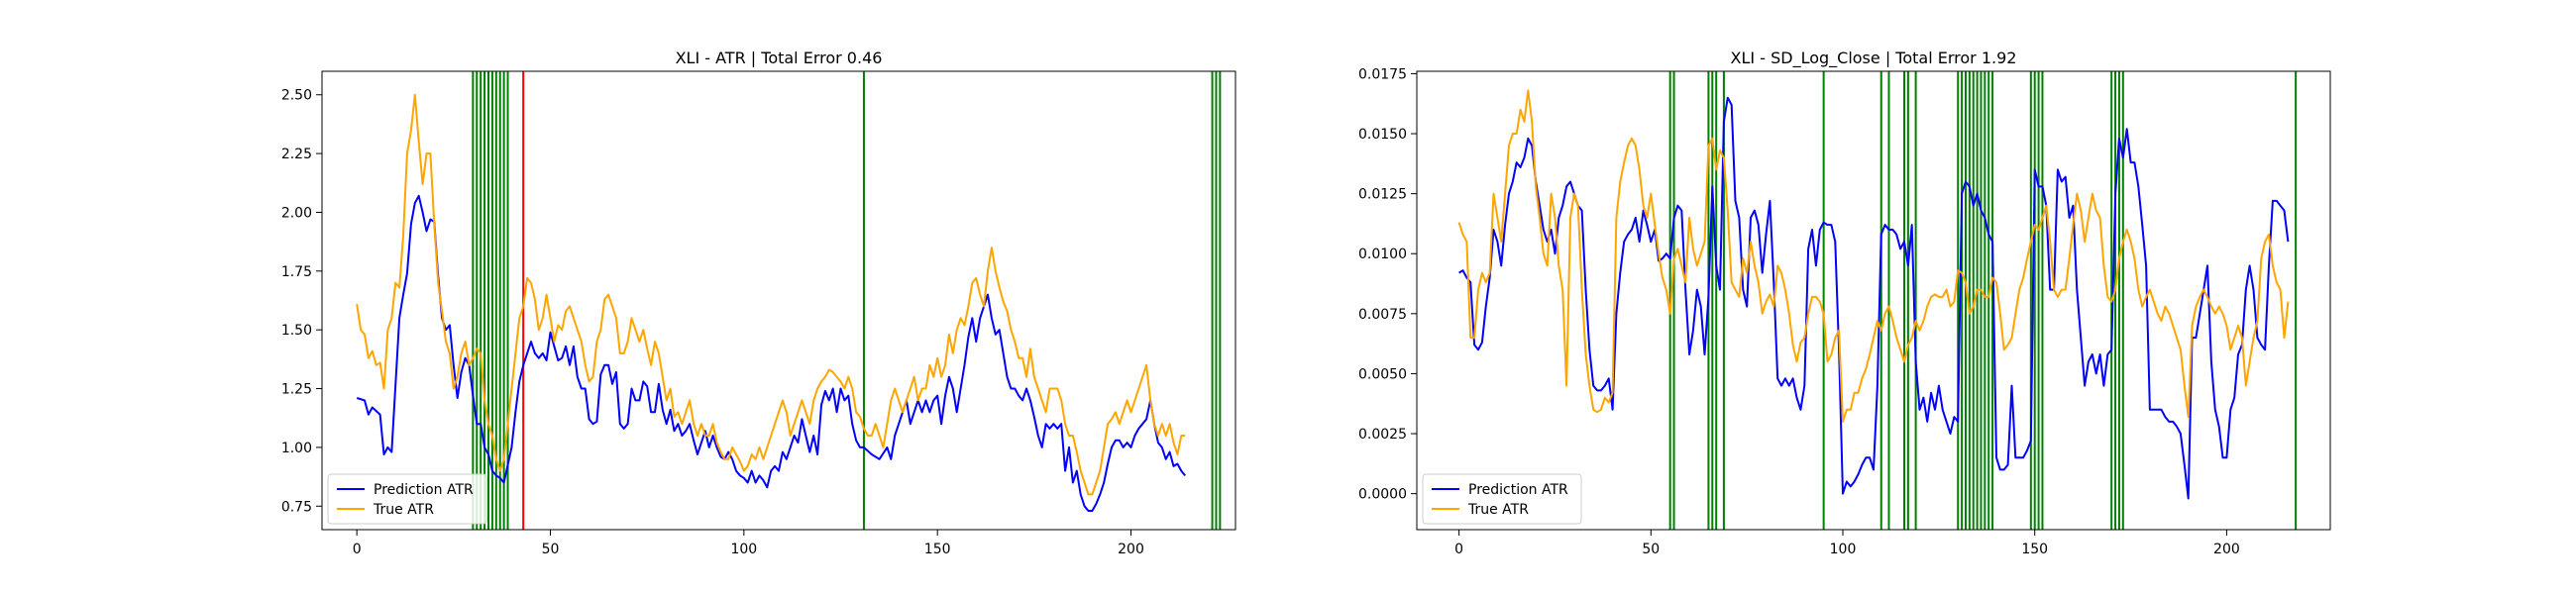 The width and height of the screenshot is (2576, 594). What do you see at coordinates (296, 96) in the screenshot?
I see `atr-y-tick-label-7: 2.50` at bounding box center [296, 96].